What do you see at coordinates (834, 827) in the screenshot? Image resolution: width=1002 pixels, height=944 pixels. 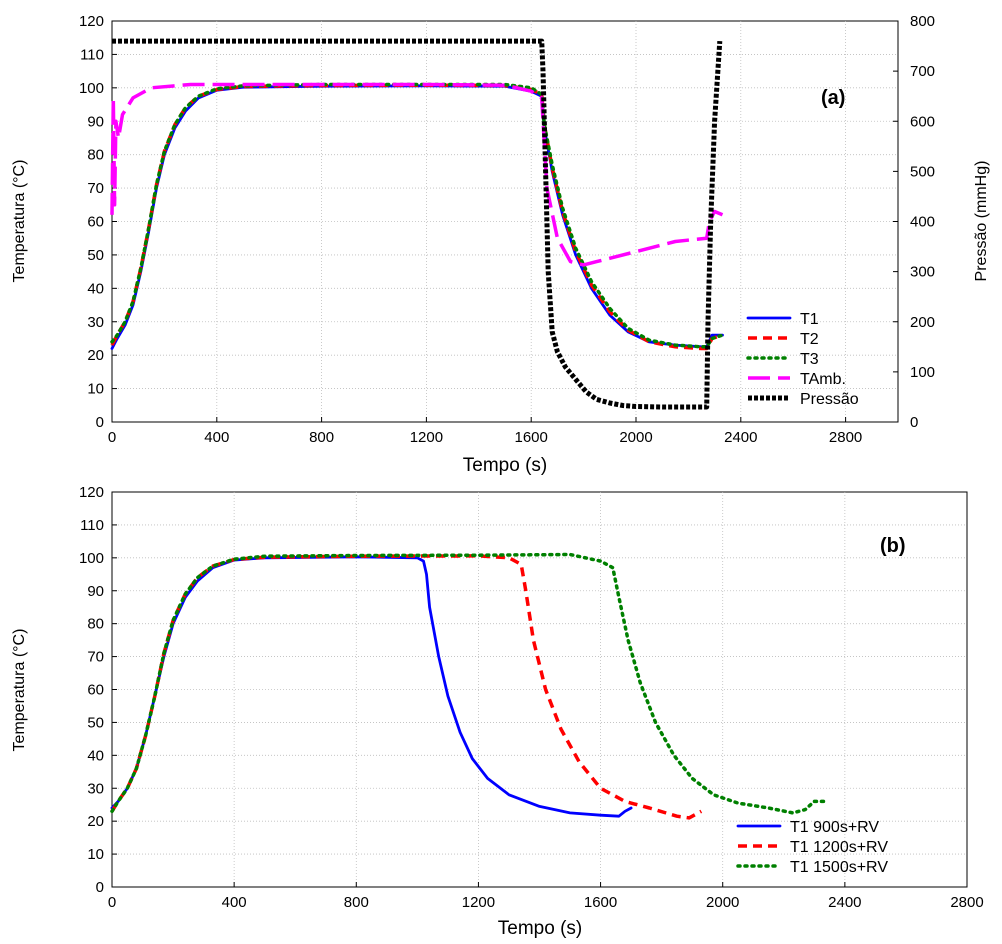 I see `legend-label: T1 900s+RV` at bounding box center [834, 827].